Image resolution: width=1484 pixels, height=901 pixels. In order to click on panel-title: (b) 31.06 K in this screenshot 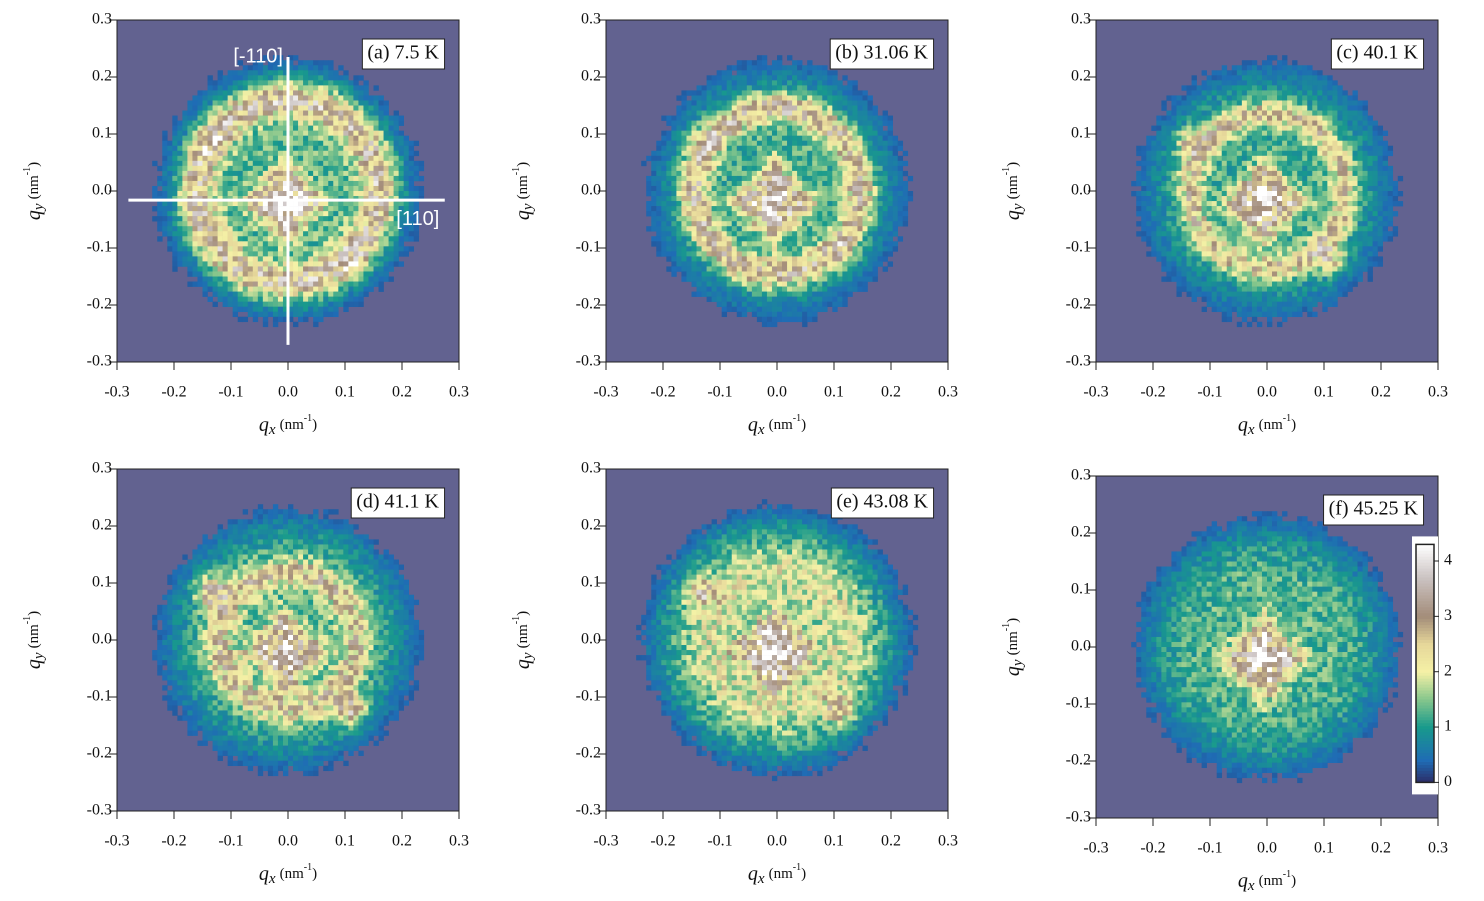, I will do `click(881, 53)`.